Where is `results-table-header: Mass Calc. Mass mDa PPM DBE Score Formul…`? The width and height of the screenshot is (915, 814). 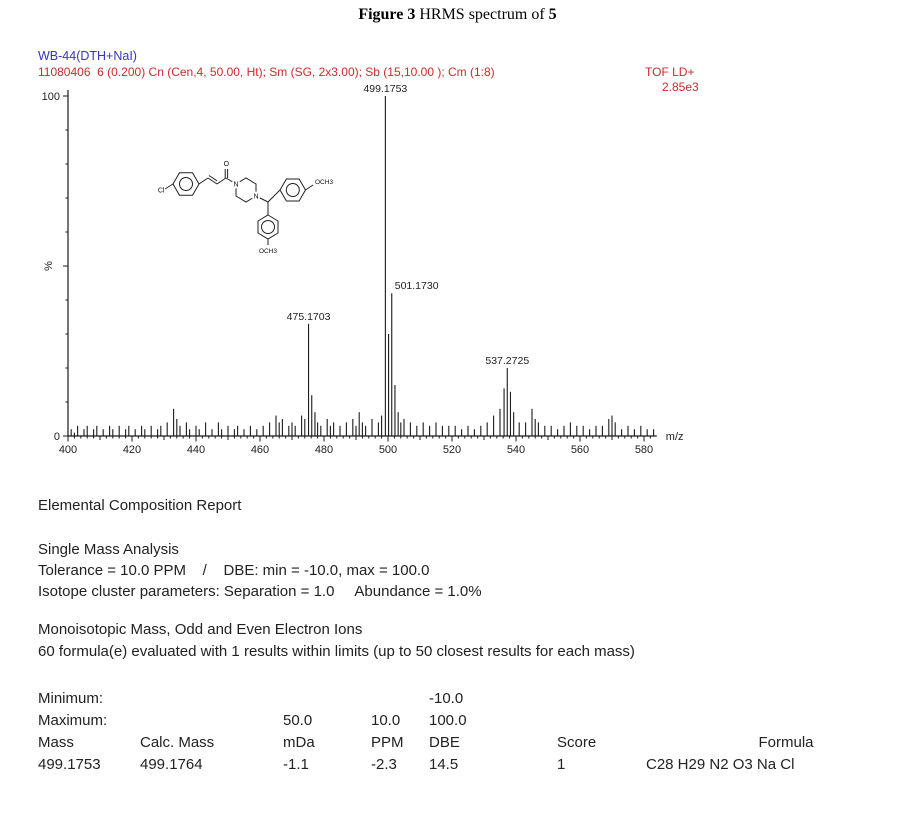 results-table-header: Mass Calc. Mass mDa PPM DBE Score Formul… is located at coordinates (476, 742).